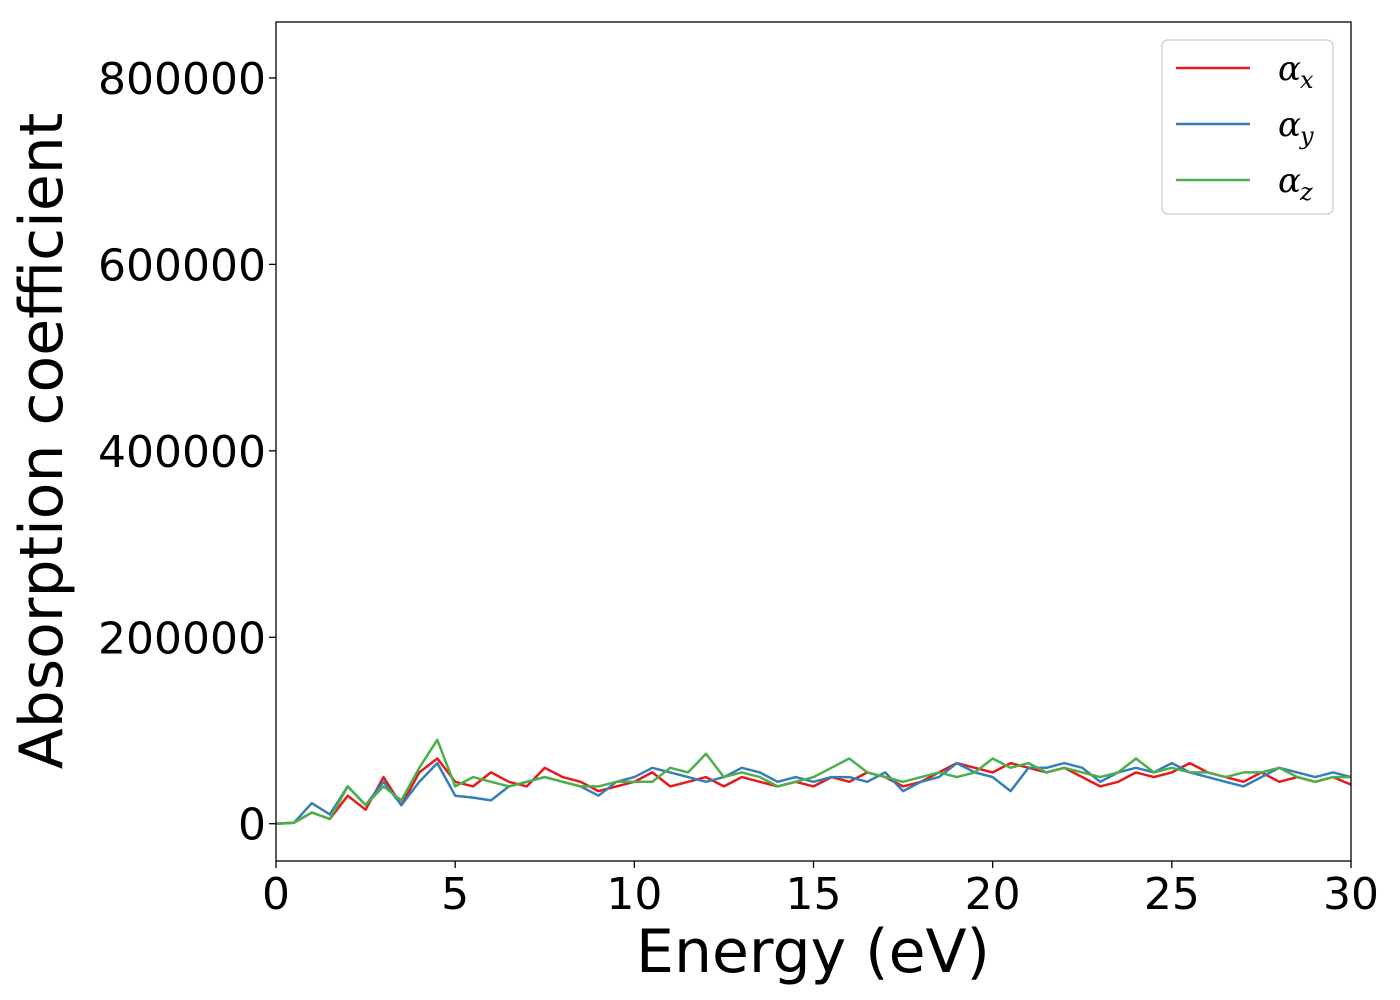  What do you see at coordinates (42, 441) in the screenshot?
I see `y-axis-title: Absorption coefficient` at bounding box center [42, 441].